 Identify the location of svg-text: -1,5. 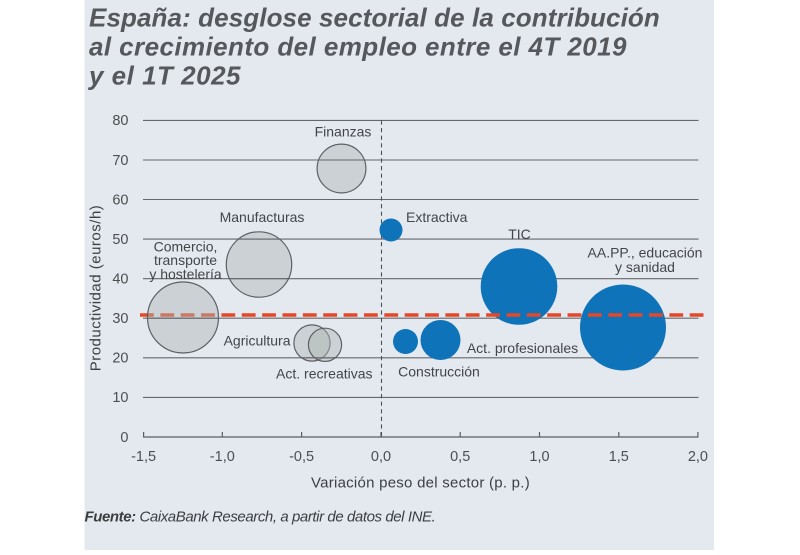
(143, 457).